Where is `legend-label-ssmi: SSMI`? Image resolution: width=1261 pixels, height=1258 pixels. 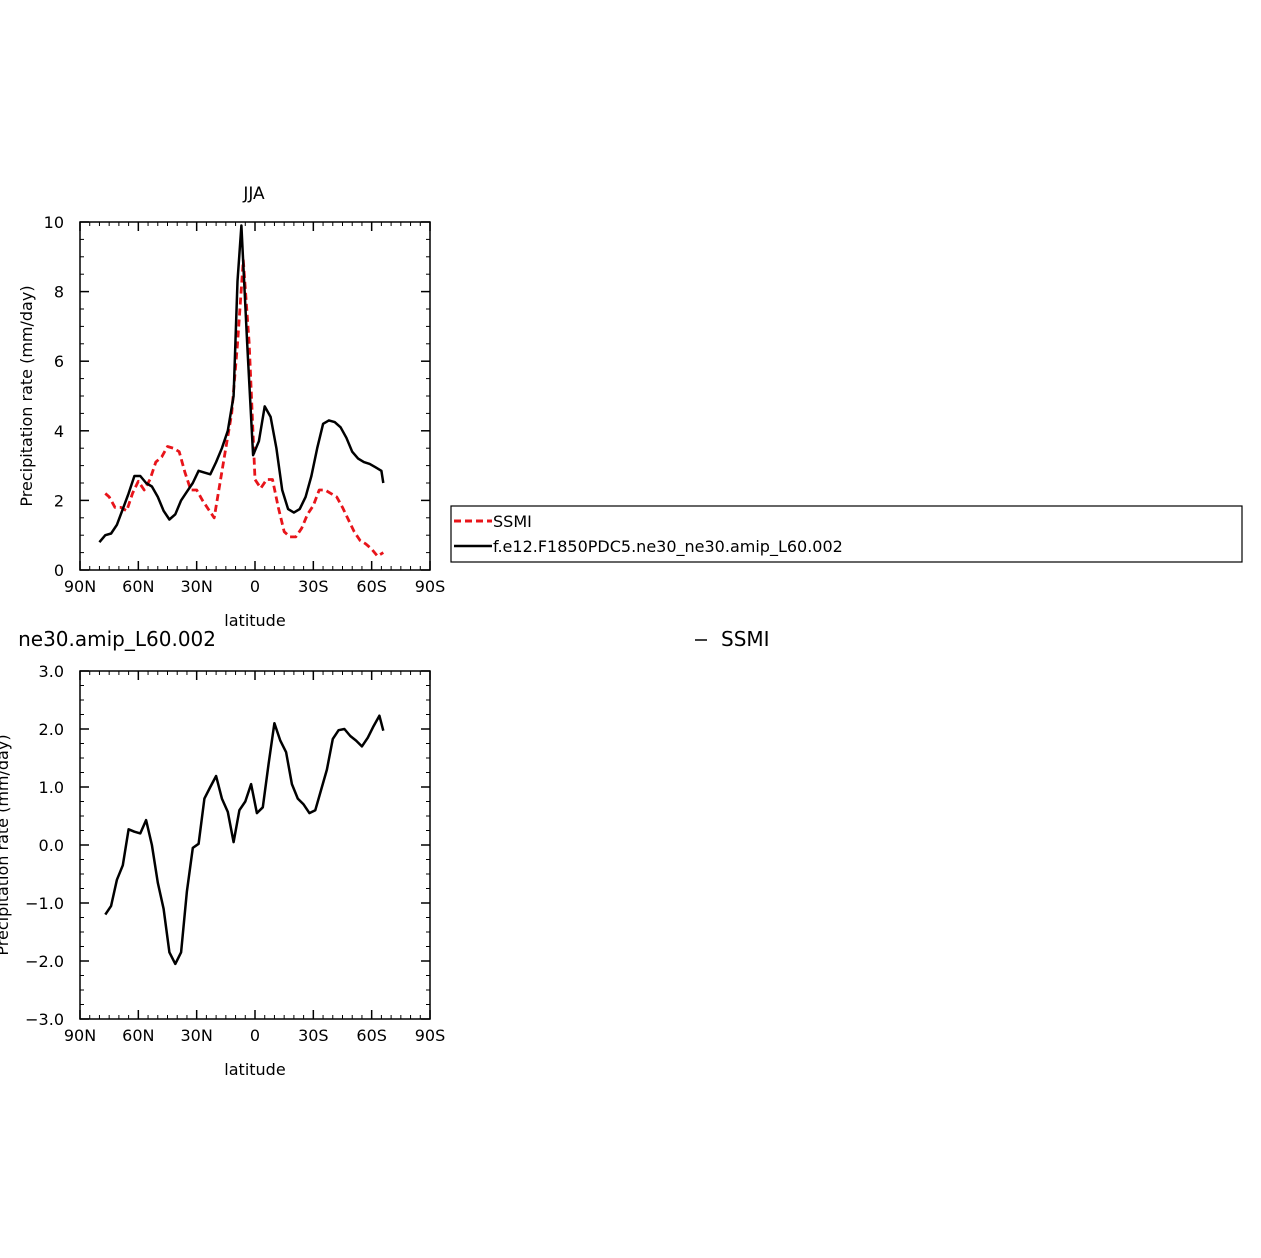
legend-label-ssmi: SSMI is located at coordinates (512, 521).